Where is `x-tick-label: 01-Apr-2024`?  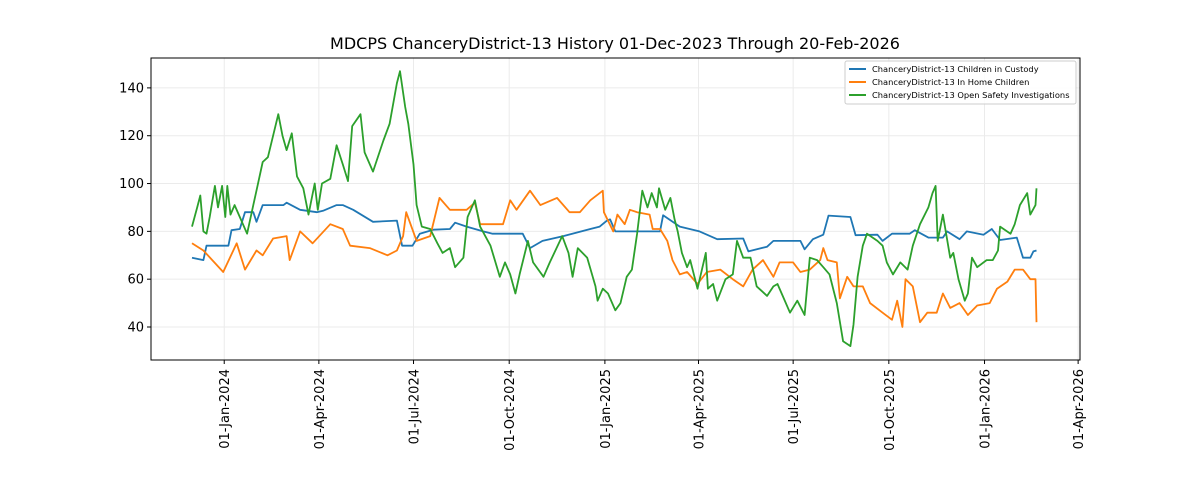
x-tick-label: 01-Apr-2024 is located at coordinates (320, 409).